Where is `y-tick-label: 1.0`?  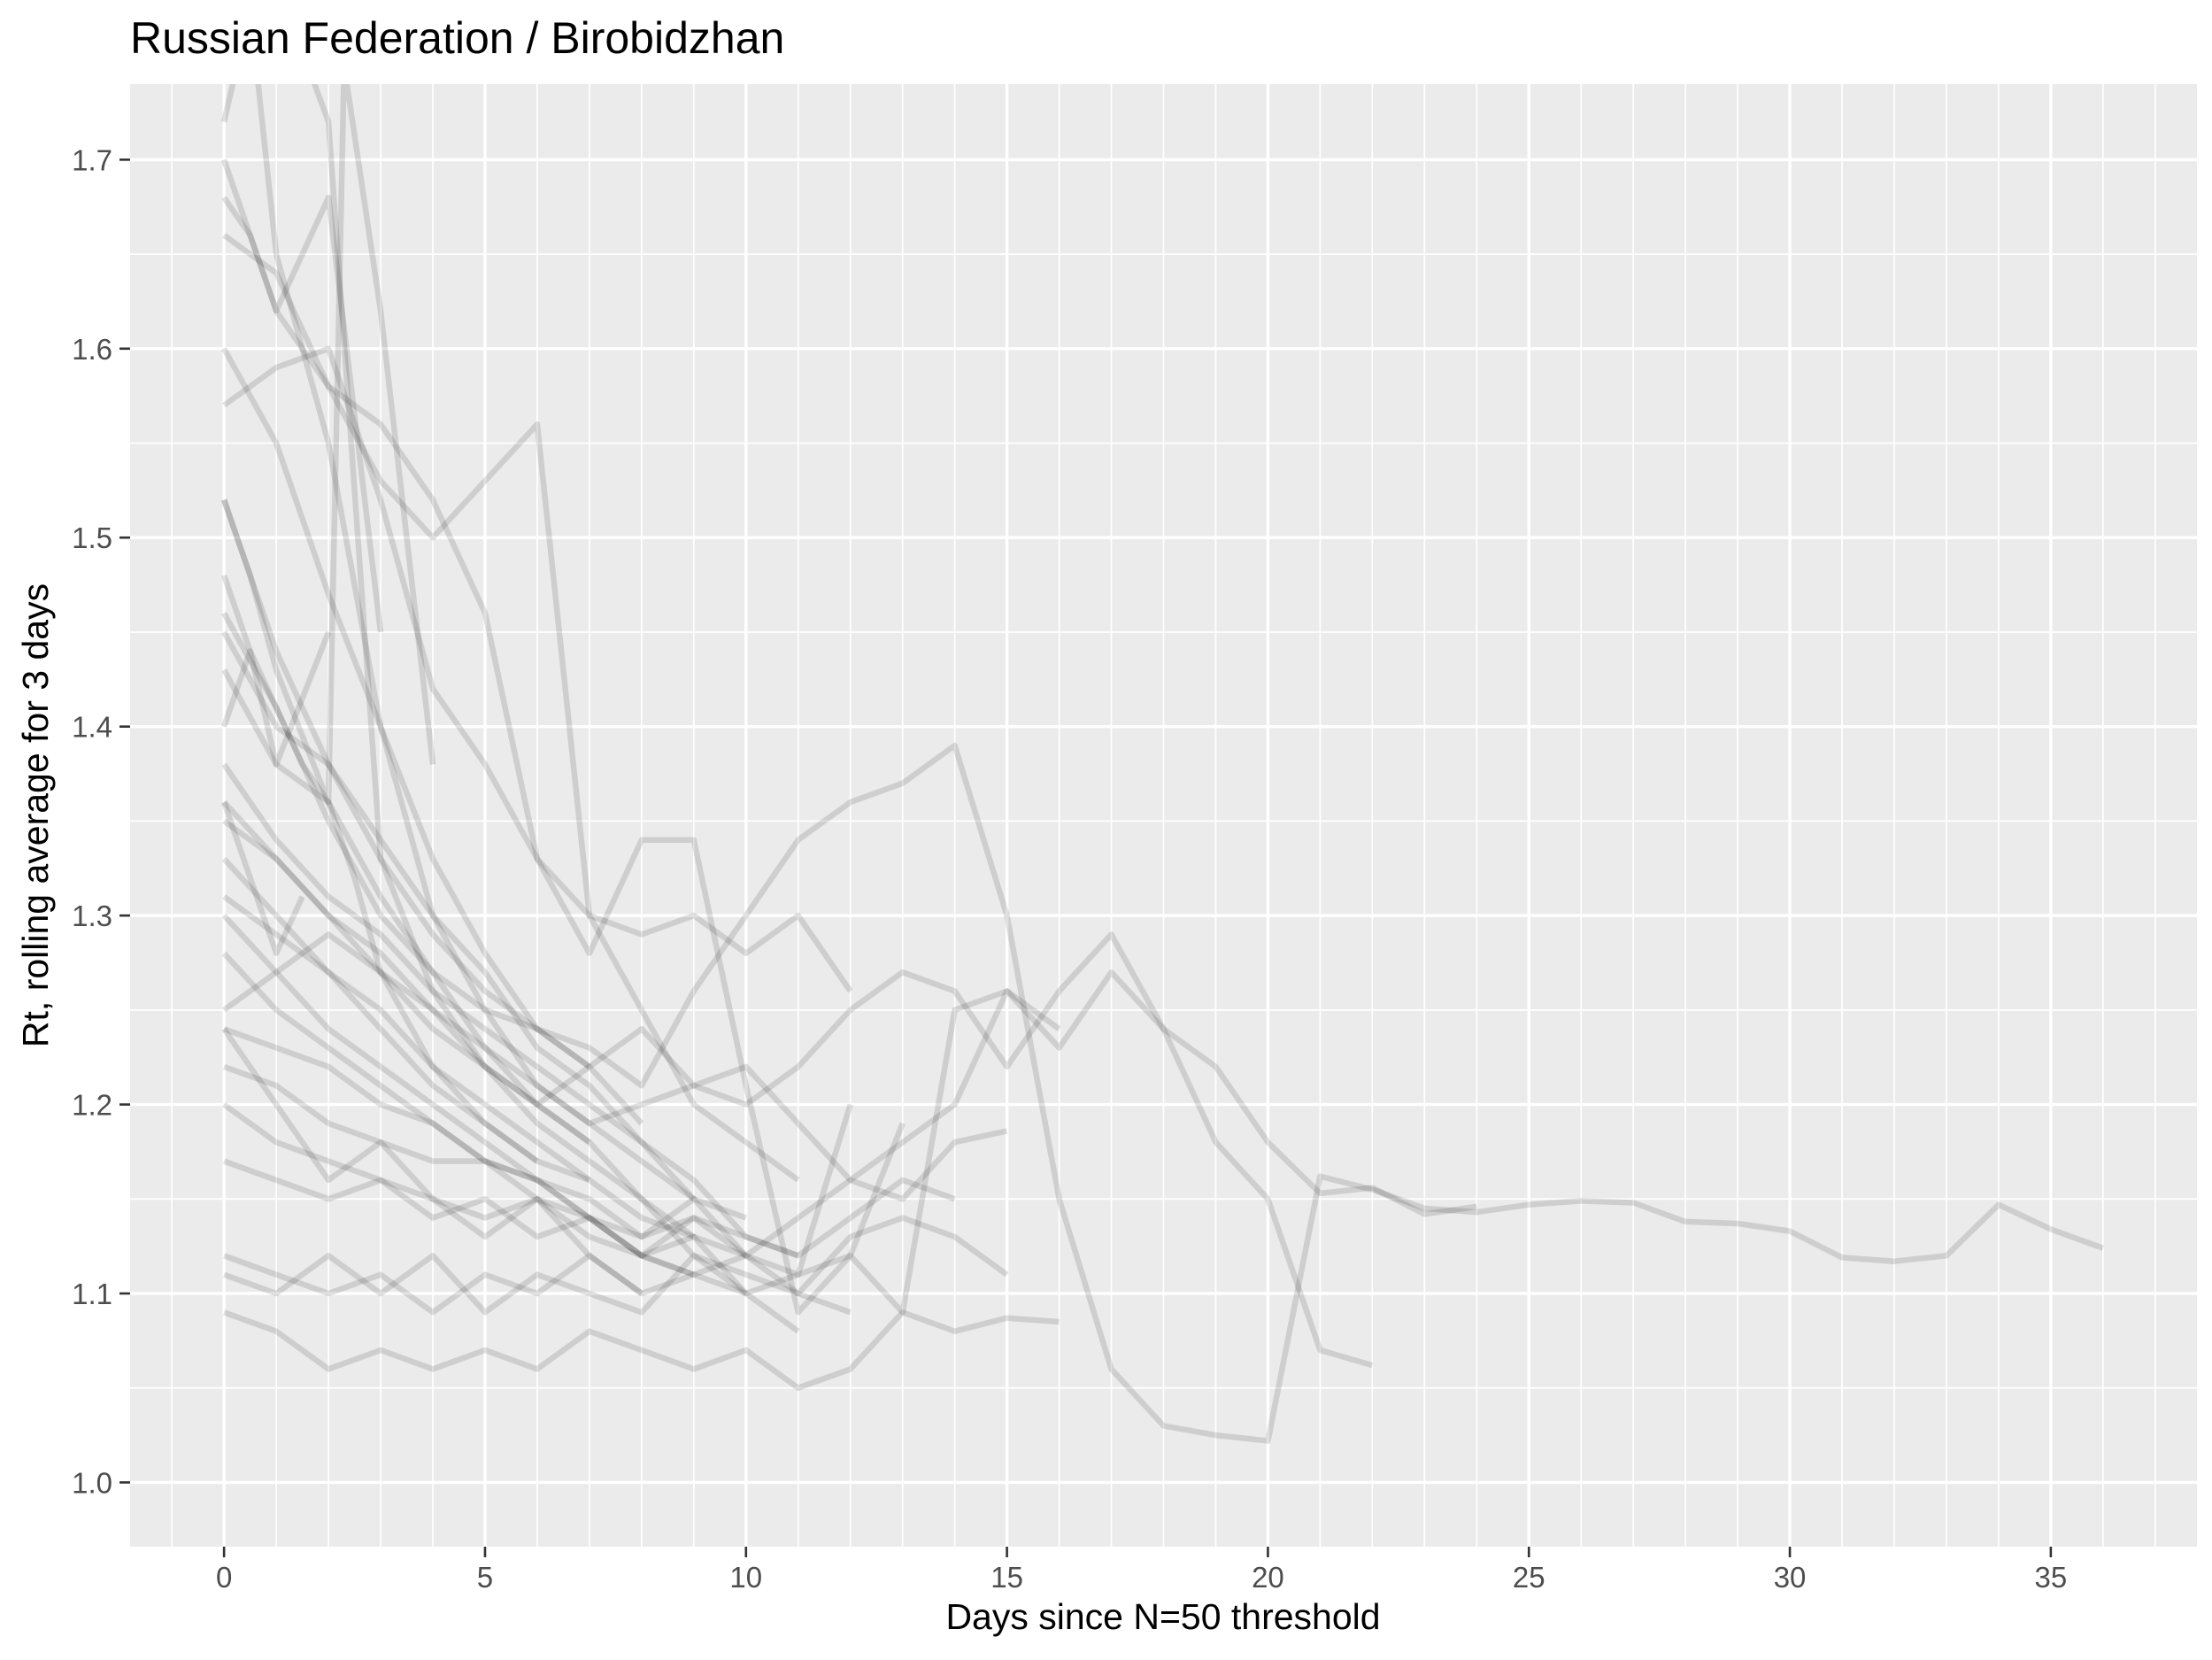 y-tick-label: 1.0 is located at coordinates (92, 1482).